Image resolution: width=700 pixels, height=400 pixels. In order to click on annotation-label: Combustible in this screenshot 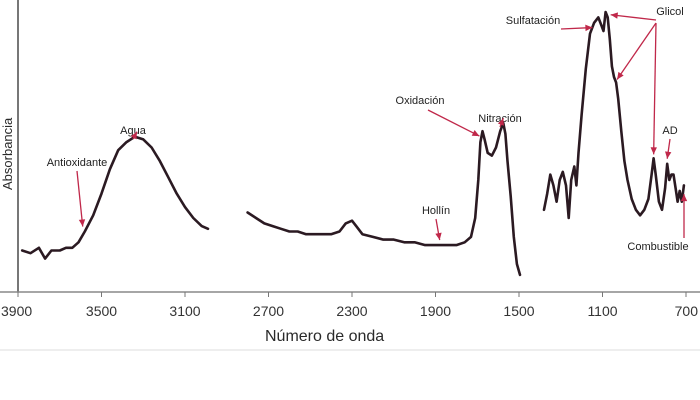, I will do `click(657, 247)`.